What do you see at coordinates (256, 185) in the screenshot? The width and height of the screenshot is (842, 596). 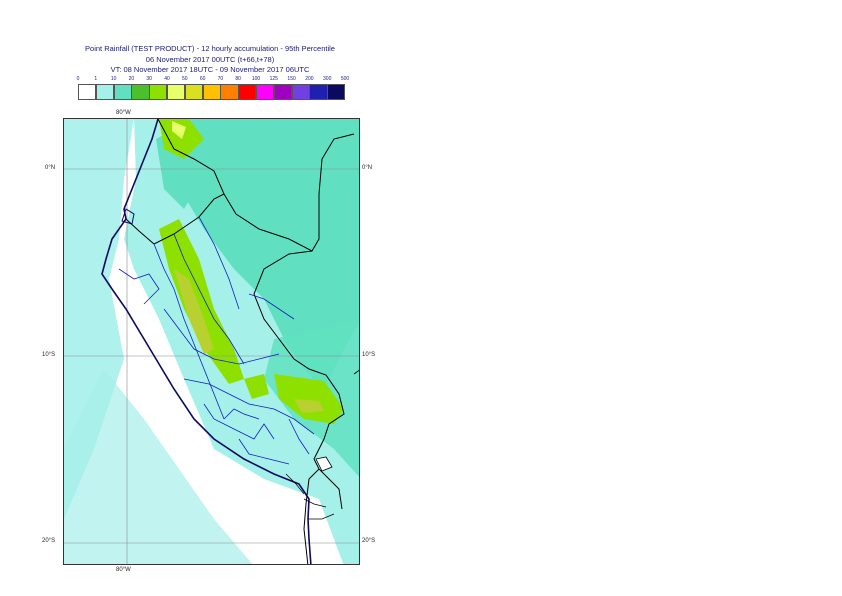 I see `border-ecuador-colombia` at bounding box center [256, 185].